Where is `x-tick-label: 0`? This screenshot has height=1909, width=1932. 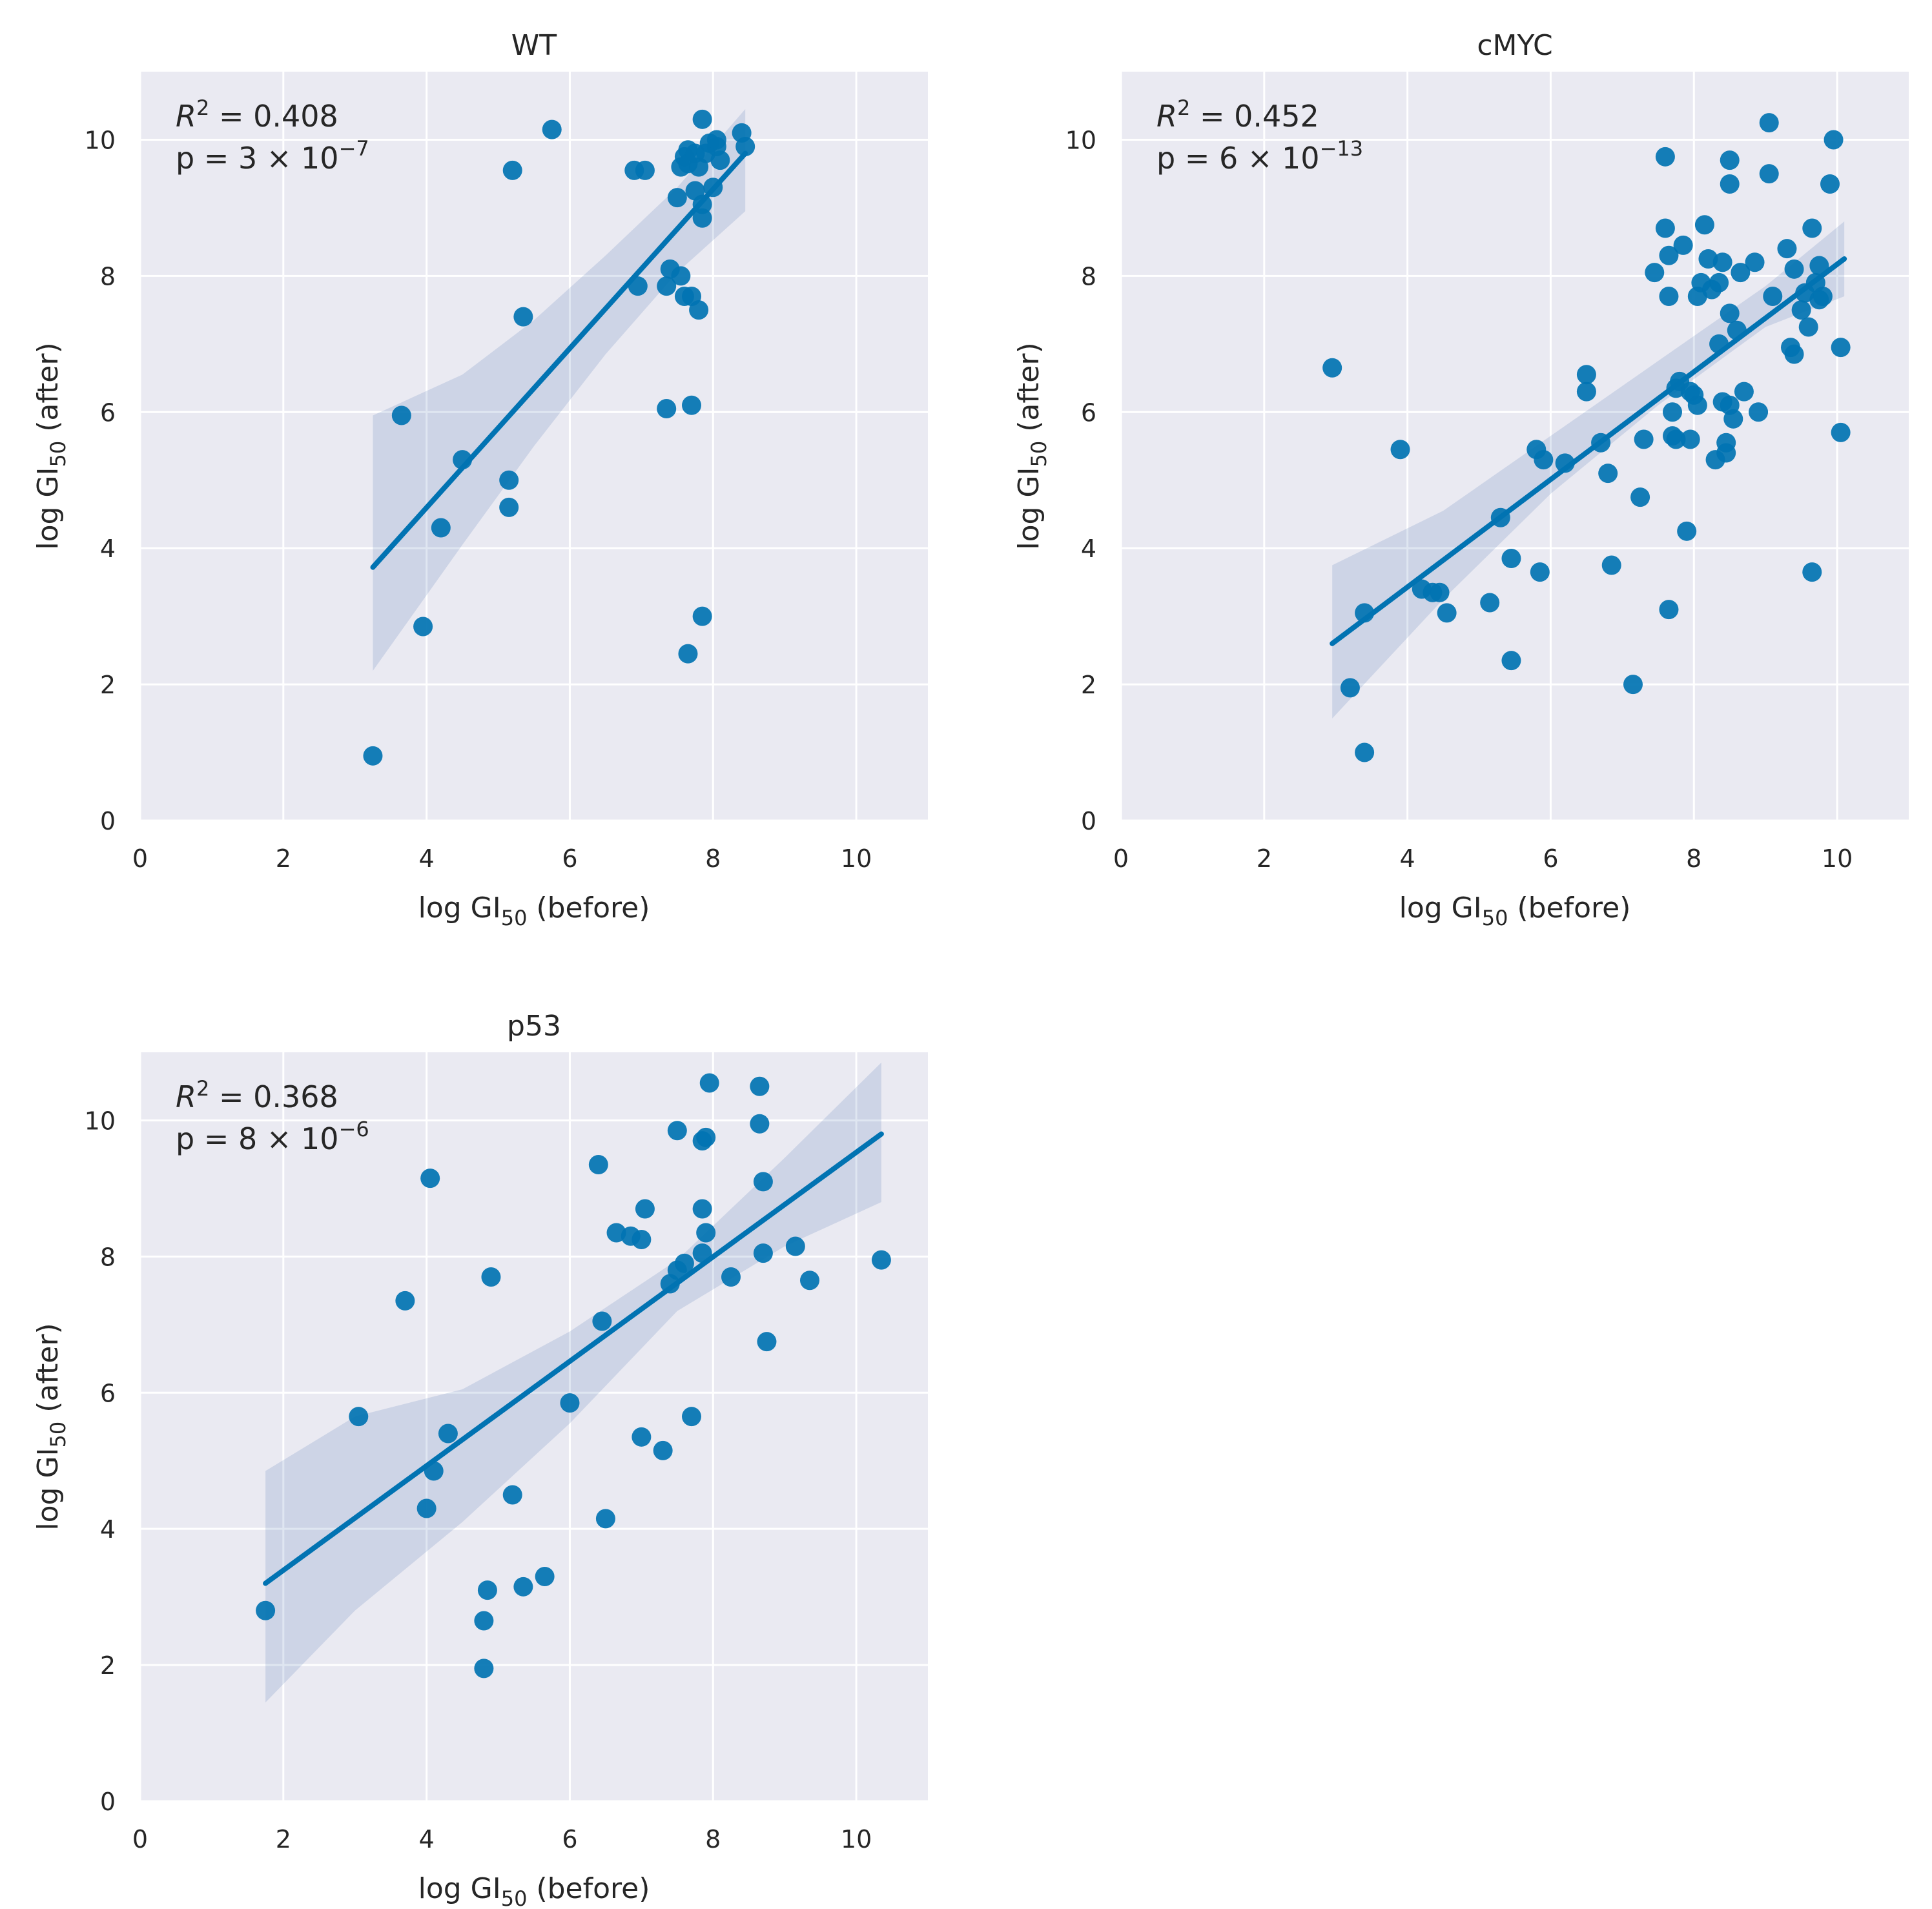
x-tick-label: 0 is located at coordinates (1121, 858).